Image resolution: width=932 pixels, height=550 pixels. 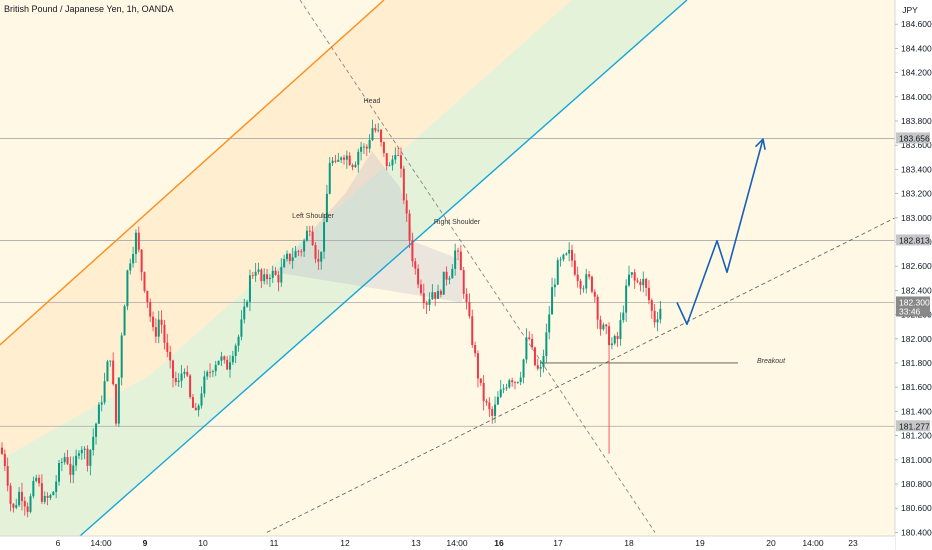 What do you see at coordinates (771, 543) in the screenshot?
I see `time-tick-label: 20` at bounding box center [771, 543].